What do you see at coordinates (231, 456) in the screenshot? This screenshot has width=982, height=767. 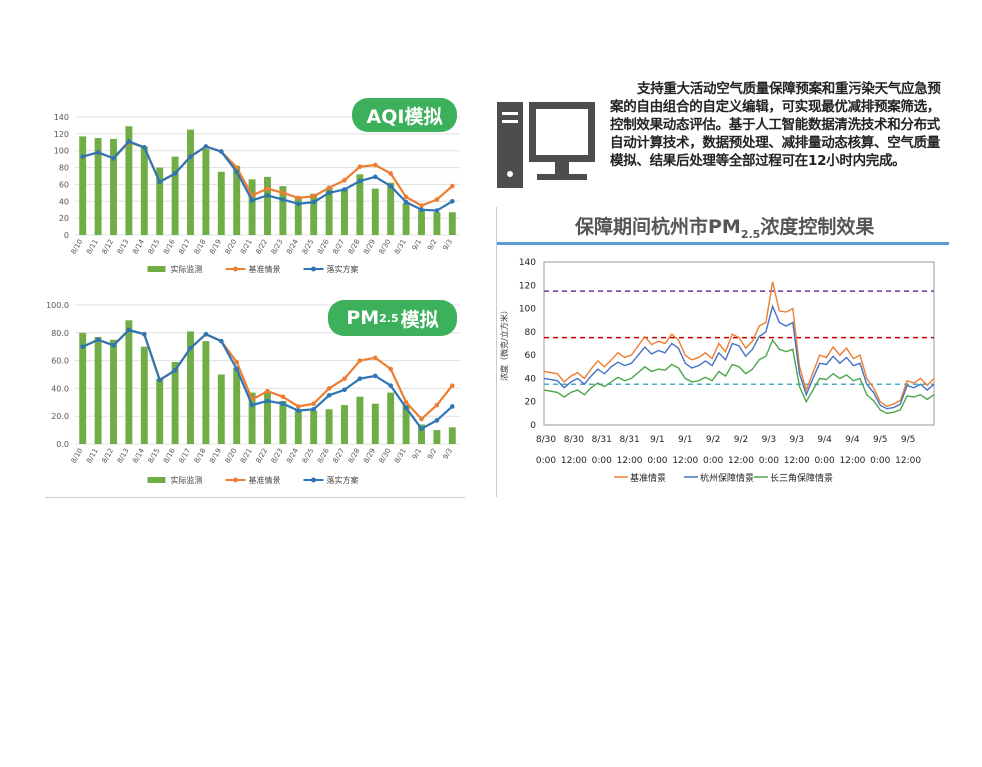 I see `x-tick-label: 8/20` at bounding box center [231, 456].